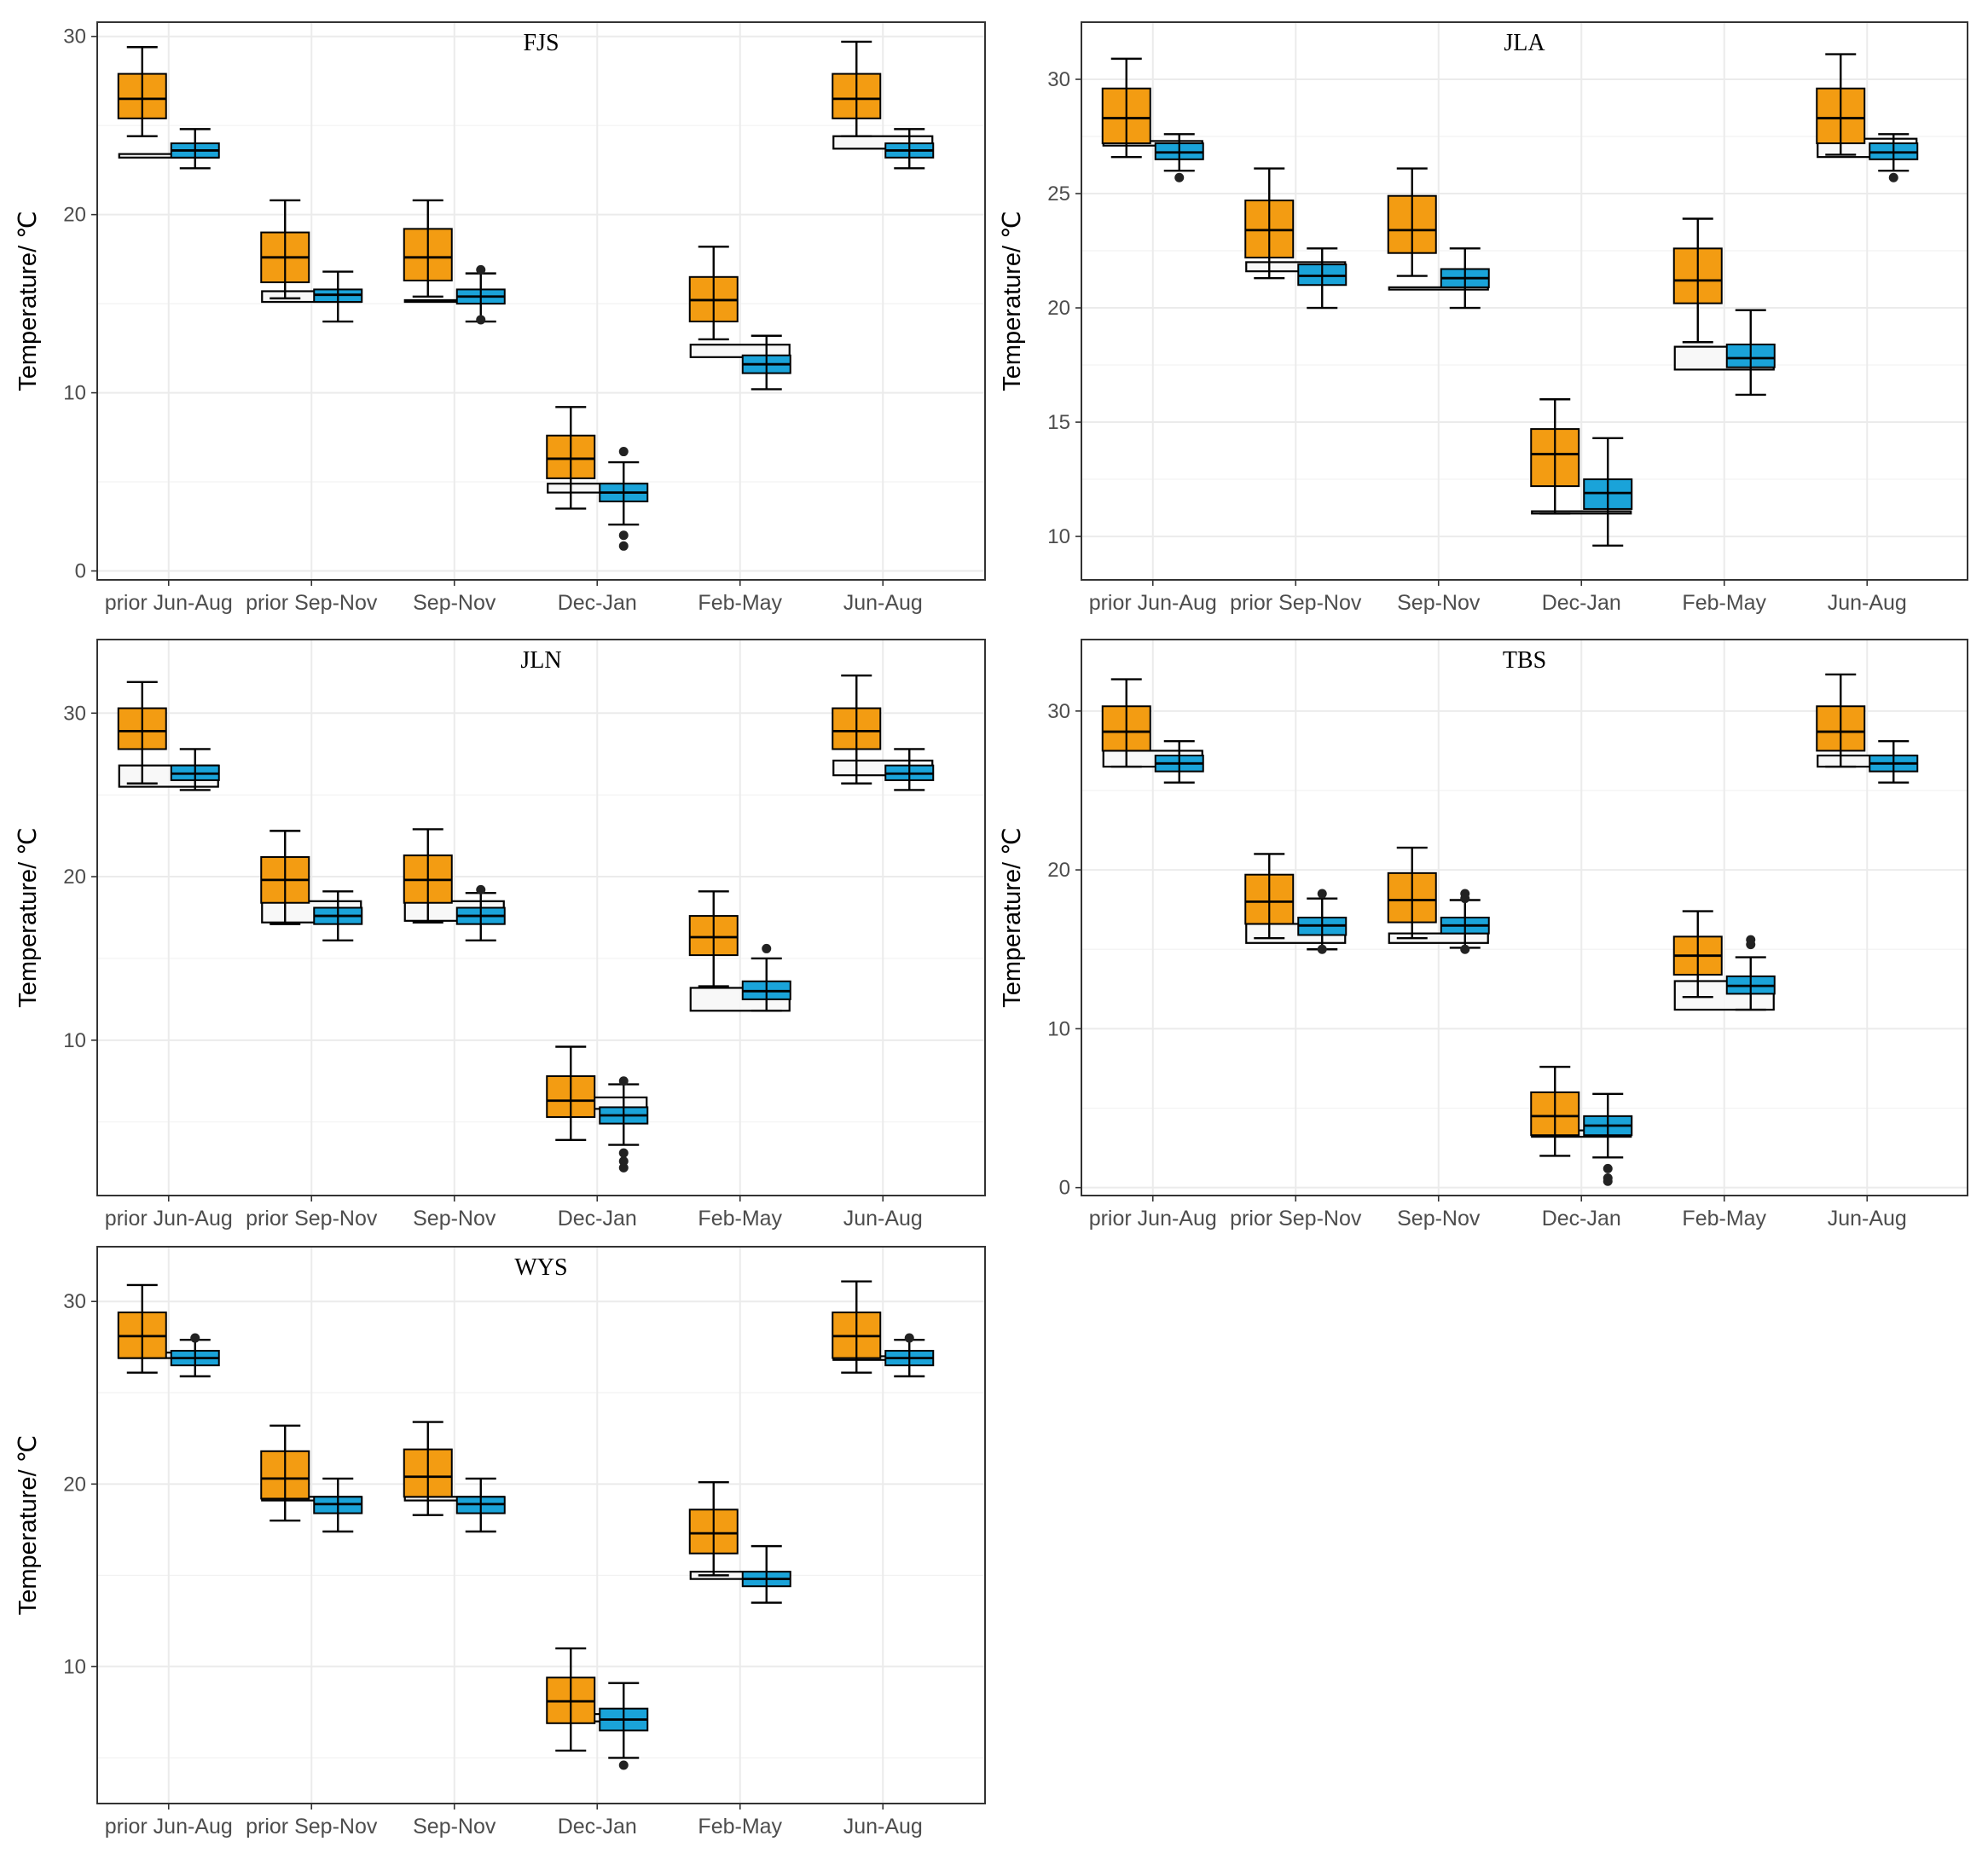 This screenshot has height=1853, width=1988. I want to click on y-tick-label: 25, so click(1058, 194).